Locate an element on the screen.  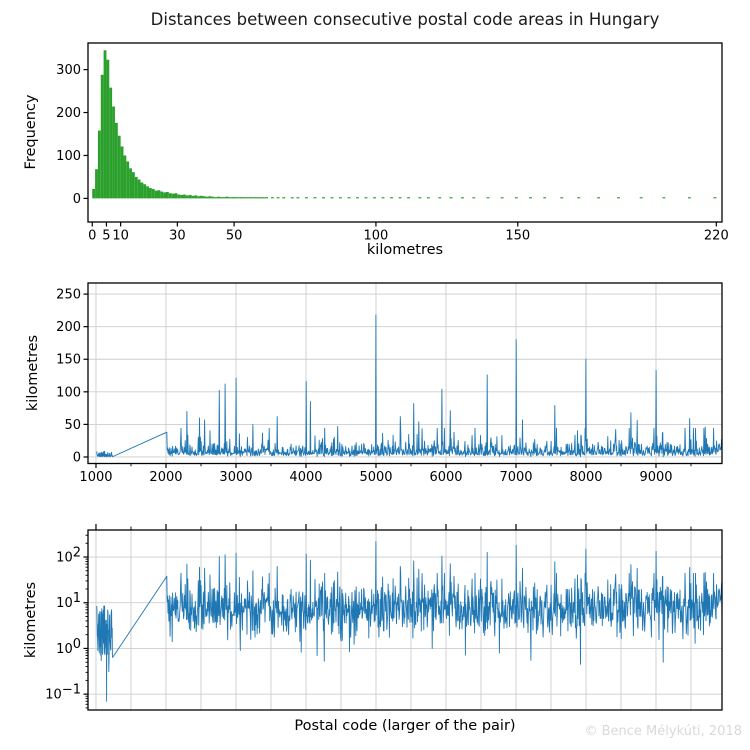
svg-text: 101 is located at coordinates (68, 601).